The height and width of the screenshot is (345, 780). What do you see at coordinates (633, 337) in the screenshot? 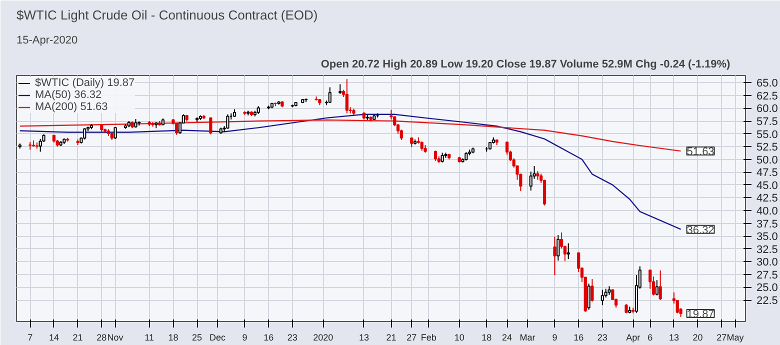
I see `x-tick-label: Apr` at bounding box center [633, 337].